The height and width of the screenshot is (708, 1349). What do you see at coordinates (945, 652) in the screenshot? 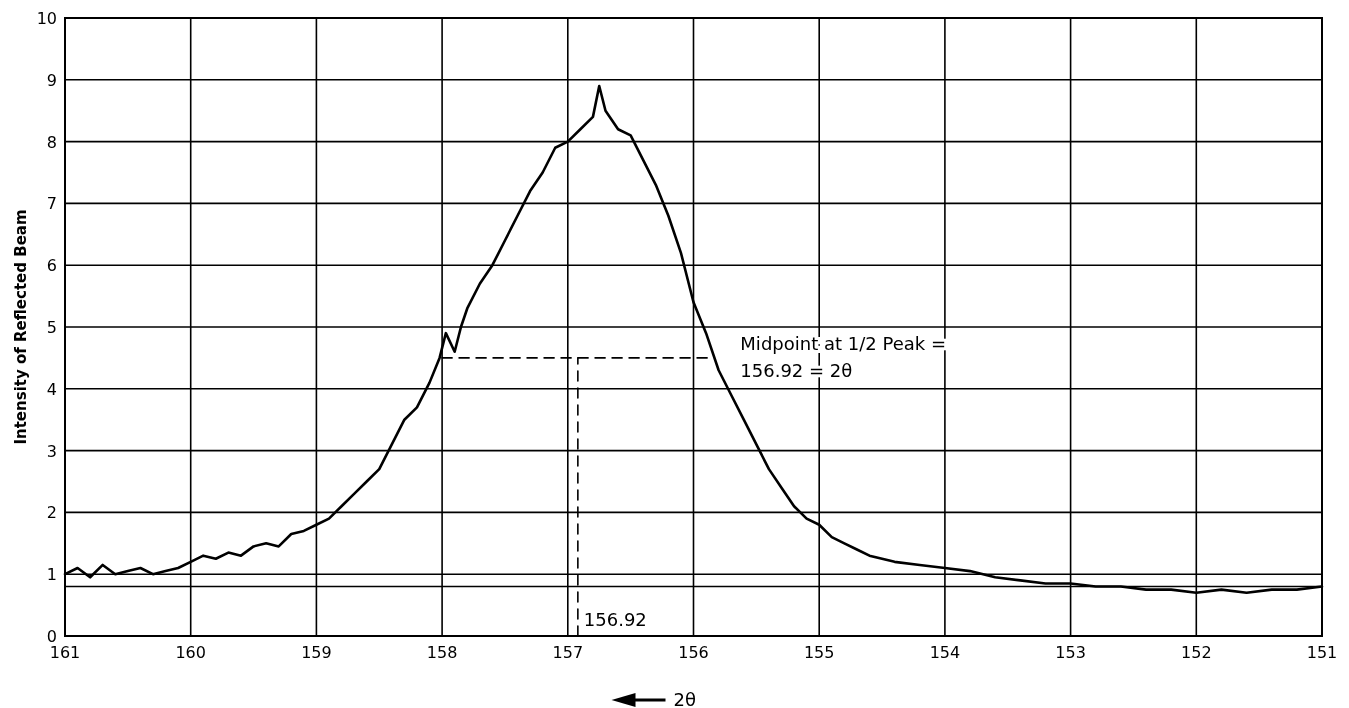
I see `x-tick-label: 154` at bounding box center [945, 652].